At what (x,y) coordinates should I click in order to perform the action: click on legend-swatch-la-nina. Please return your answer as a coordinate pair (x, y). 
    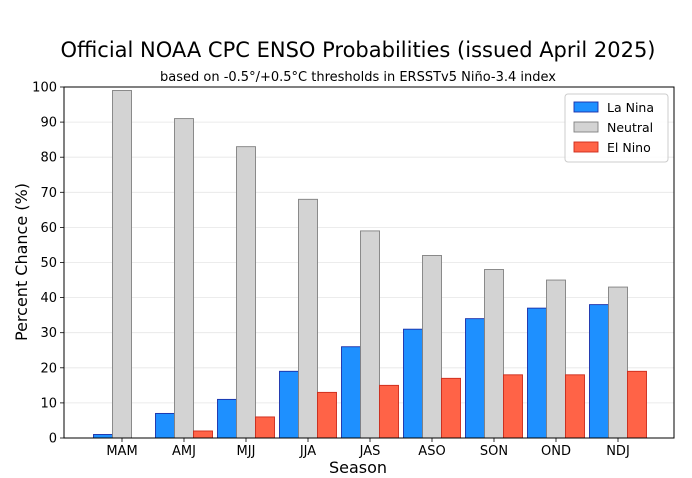
    Looking at the image, I should click on (586, 107).